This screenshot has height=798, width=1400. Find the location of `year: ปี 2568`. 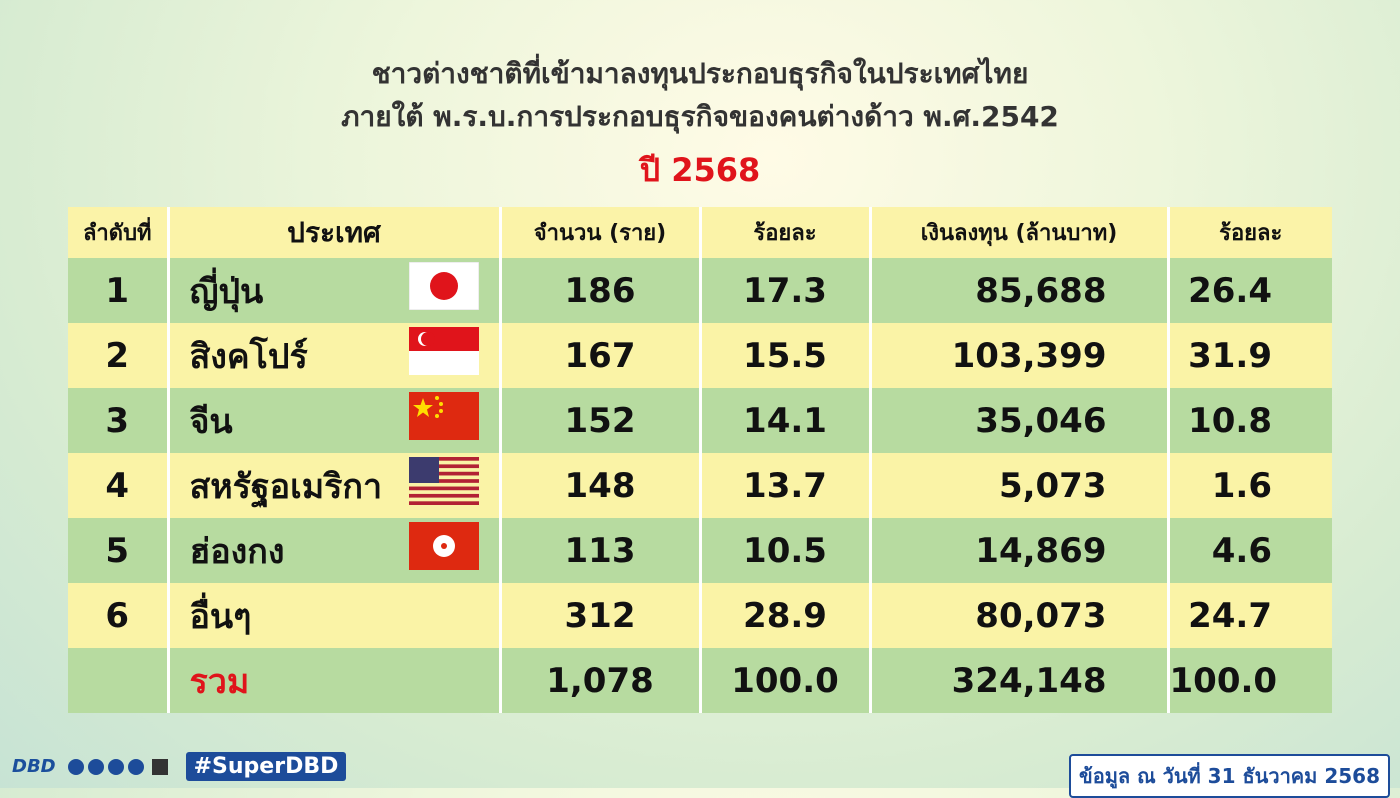

year: ปี 2568 is located at coordinates (700, 170).